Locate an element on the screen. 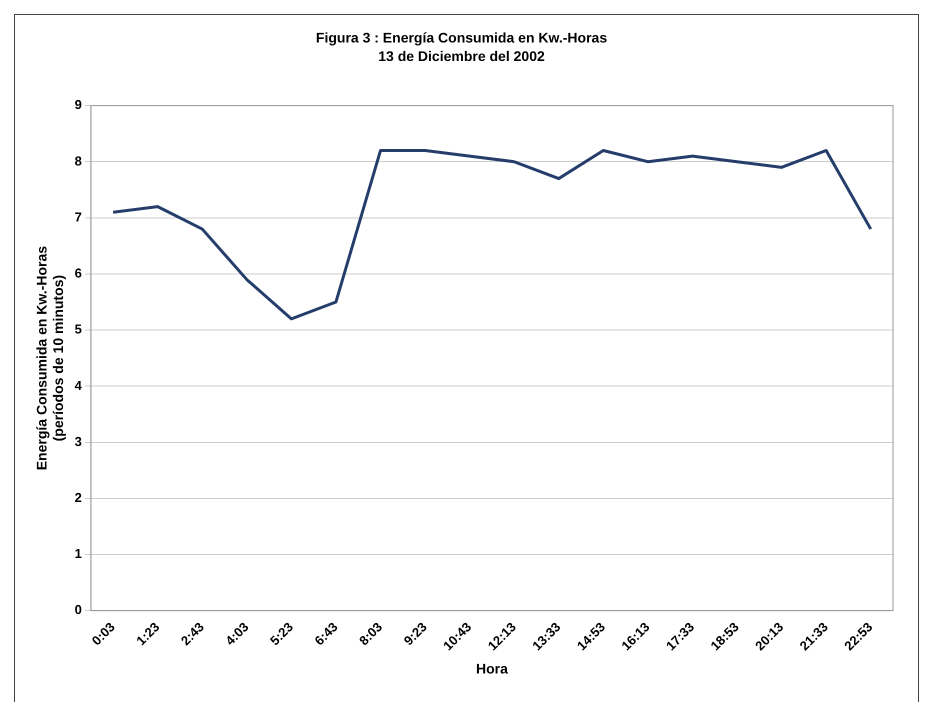 Image resolution: width=933 pixels, height=702 pixels. y-tick-label: 1 is located at coordinates (78, 554).